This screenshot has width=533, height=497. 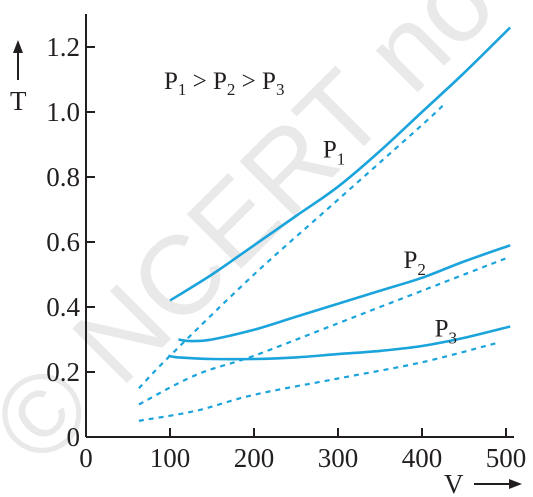 What do you see at coordinates (74, 437) in the screenshot?
I see `y-tick-label: 0` at bounding box center [74, 437].